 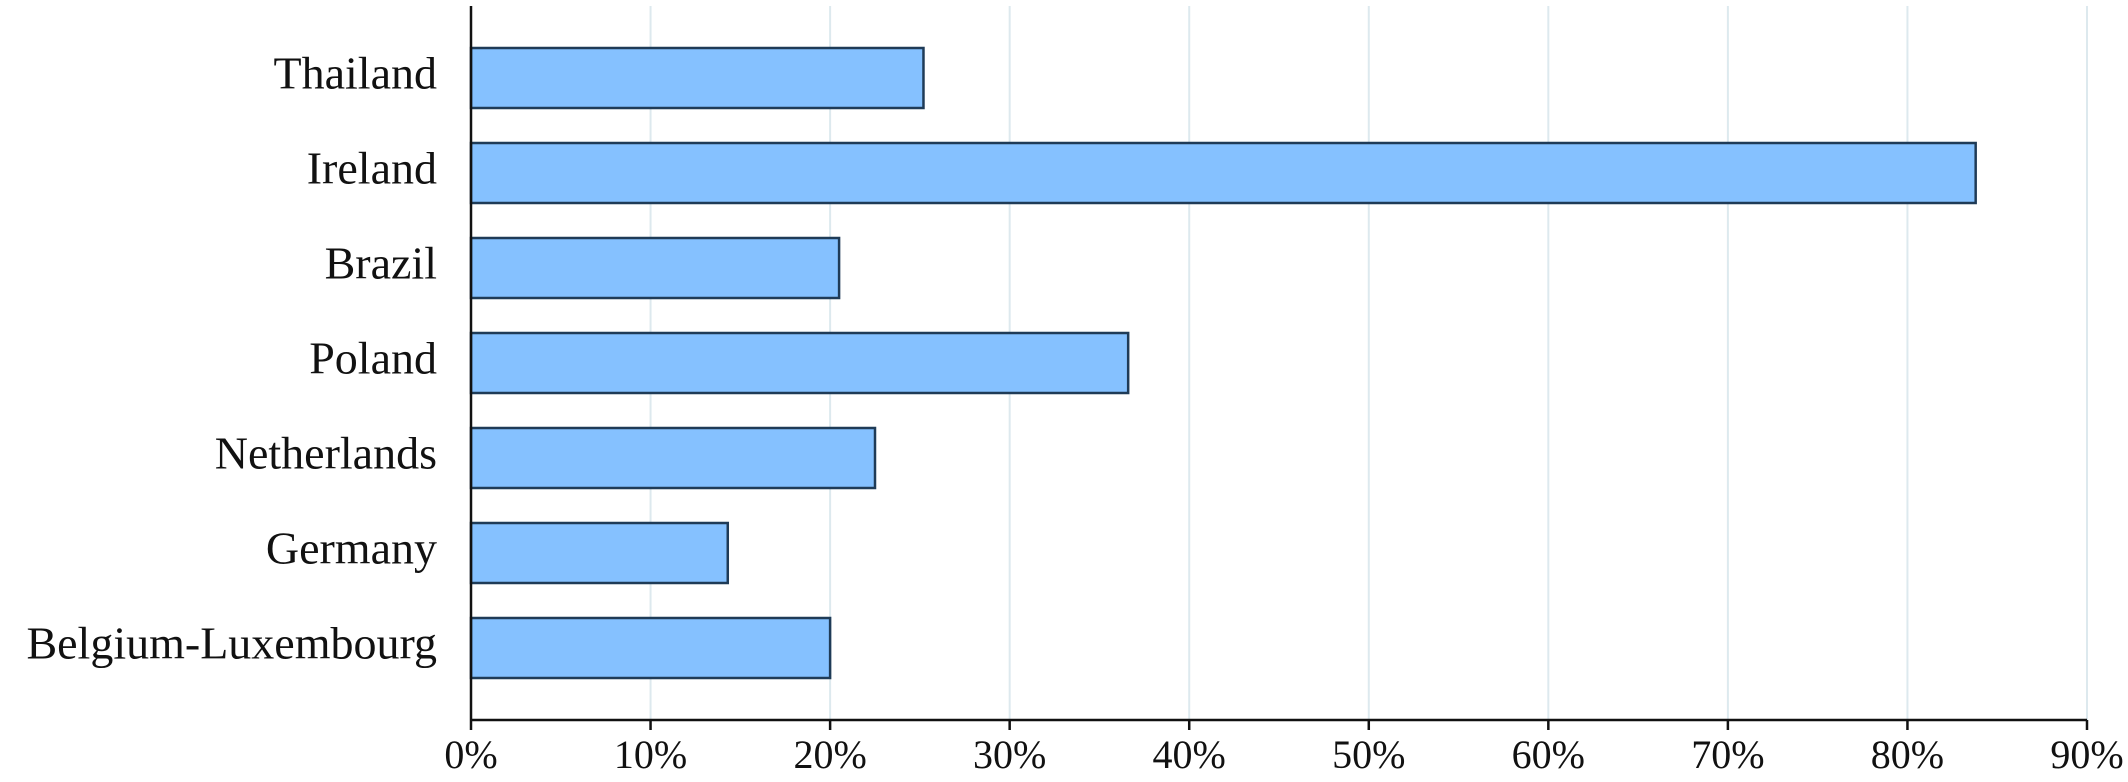 What do you see at coordinates (697, 78) in the screenshot?
I see `bar-thailand` at bounding box center [697, 78].